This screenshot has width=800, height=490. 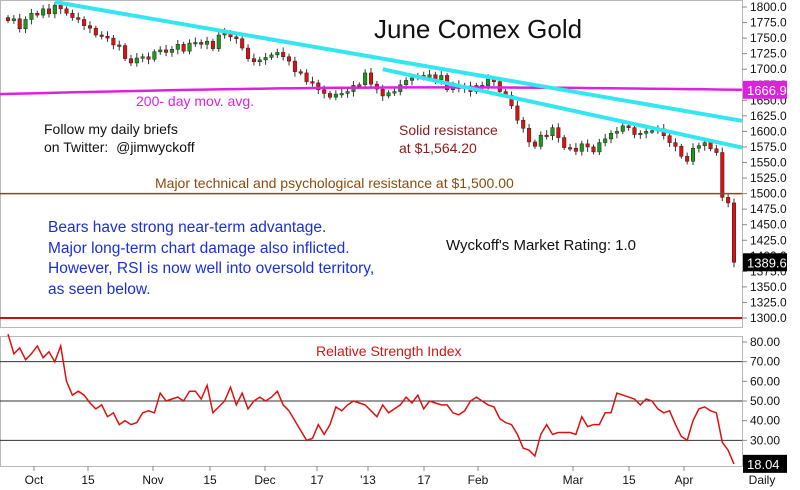 What do you see at coordinates (389, 351) in the screenshot?
I see `rsi-title: Relative Strength Index` at bounding box center [389, 351].